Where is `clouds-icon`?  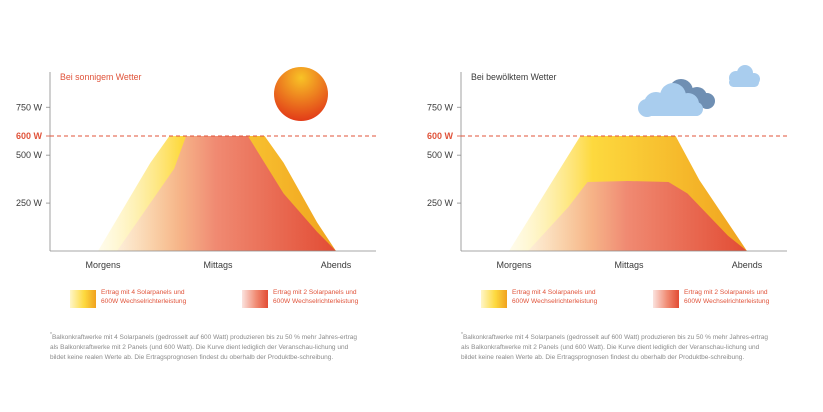
clouds-icon is located at coordinates (699, 91).